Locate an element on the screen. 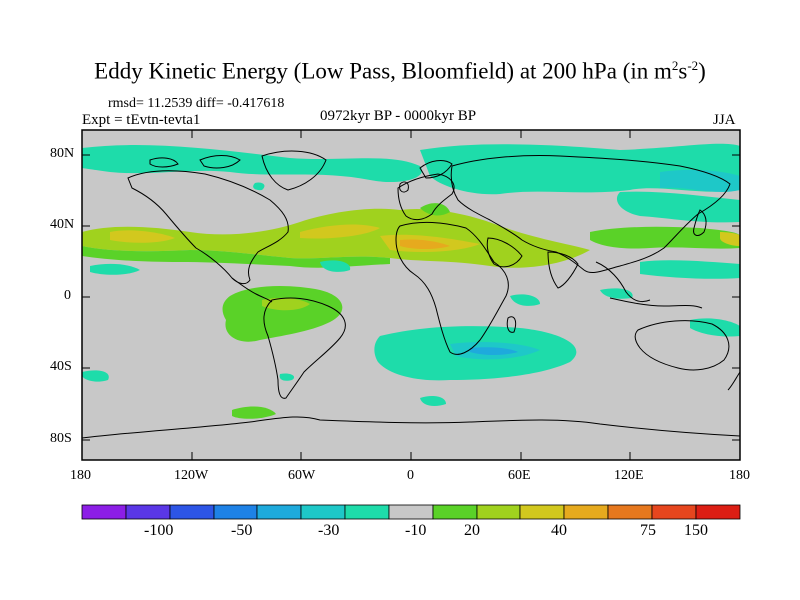 The image size is (800, 600). coast-canada-islands is located at coordinates (195, 162).